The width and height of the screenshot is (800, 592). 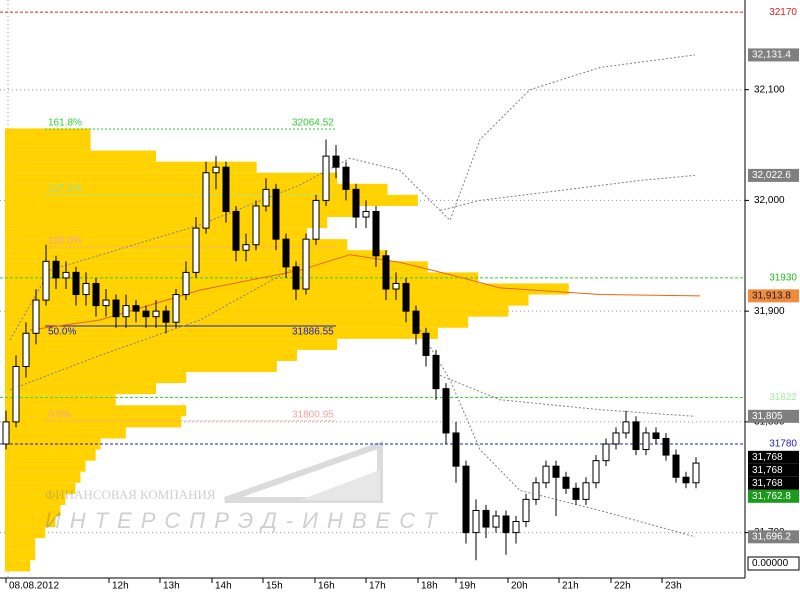 I want to click on price-marker: 32,131.4, so click(x=771, y=55).